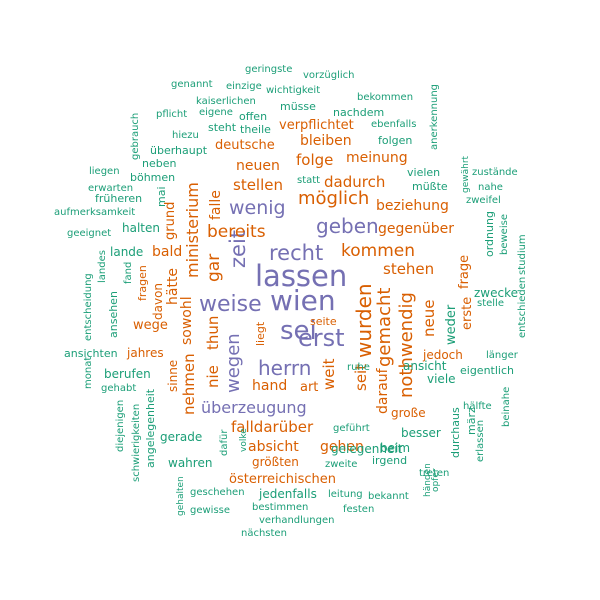  What do you see at coordinates (127, 374) in the screenshot?
I see `word-berufen: berufen` at bounding box center [127, 374].